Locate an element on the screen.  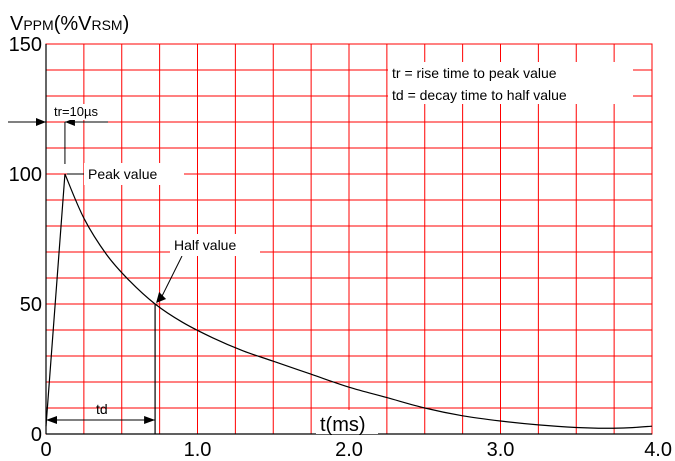
half-value-label: Half value is located at coordinates (205, 245).